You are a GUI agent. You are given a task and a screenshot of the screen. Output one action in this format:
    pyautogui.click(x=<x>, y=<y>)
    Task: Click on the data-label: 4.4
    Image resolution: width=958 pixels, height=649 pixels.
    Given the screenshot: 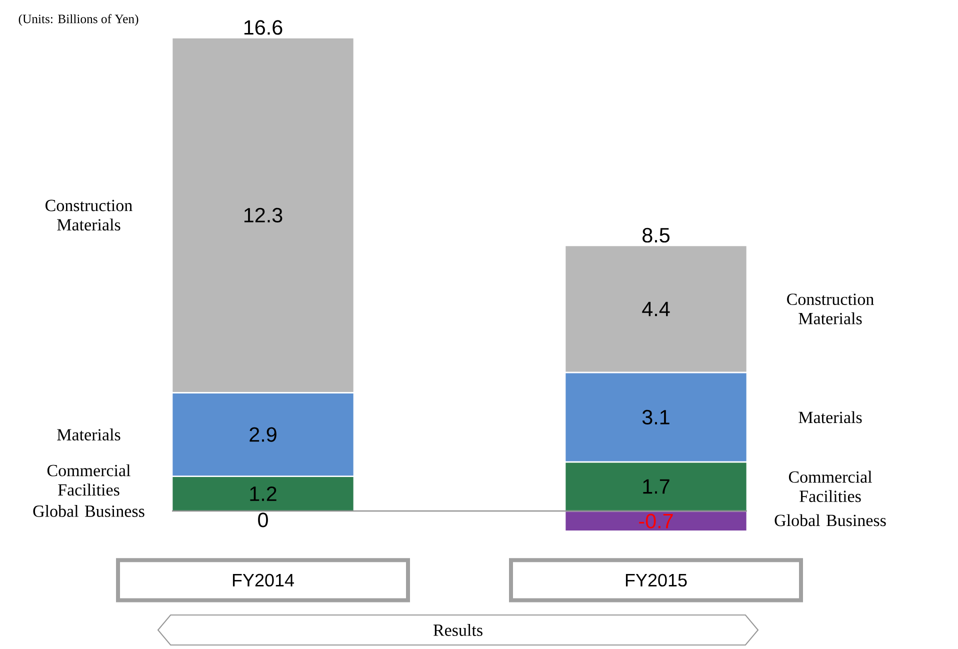 What is the action you would take?
    pyautogui.click(x=656, y=309)
    